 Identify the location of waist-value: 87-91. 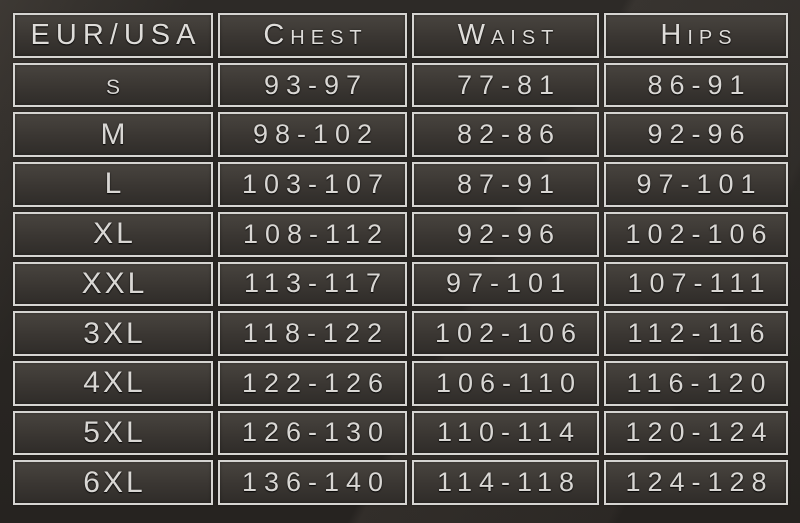
(505, 184).